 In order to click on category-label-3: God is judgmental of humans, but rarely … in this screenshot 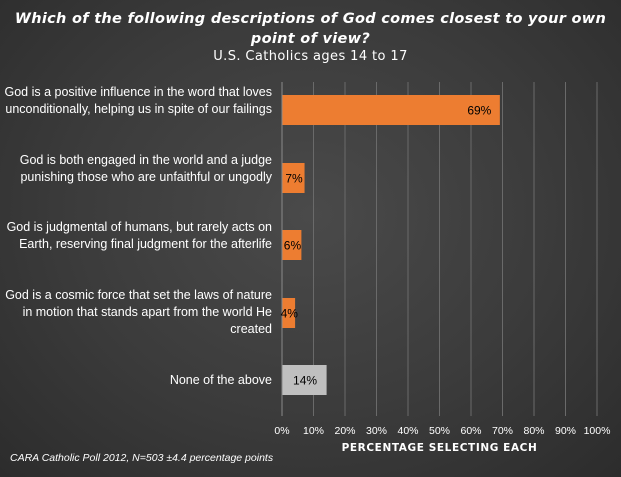, I will do `click(139, 235)`.